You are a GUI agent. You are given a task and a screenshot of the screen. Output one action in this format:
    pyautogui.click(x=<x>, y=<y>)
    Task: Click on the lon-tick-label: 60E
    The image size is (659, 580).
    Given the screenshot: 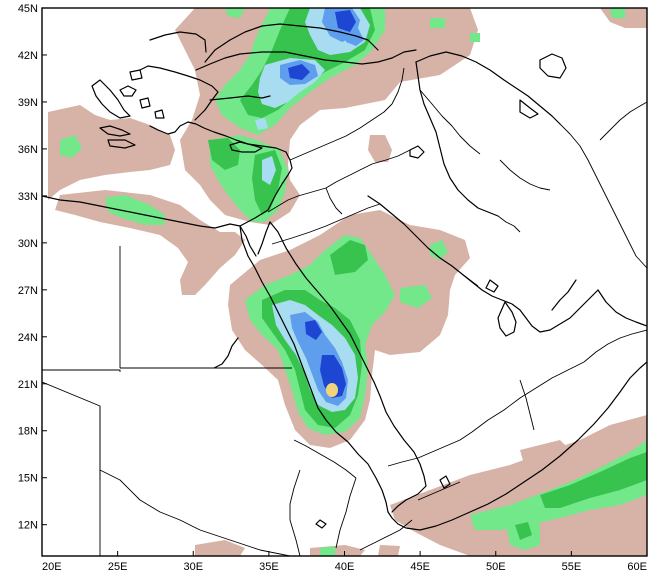 What is the action you would take?
    pyautogui.click(x=637, y=567)
    